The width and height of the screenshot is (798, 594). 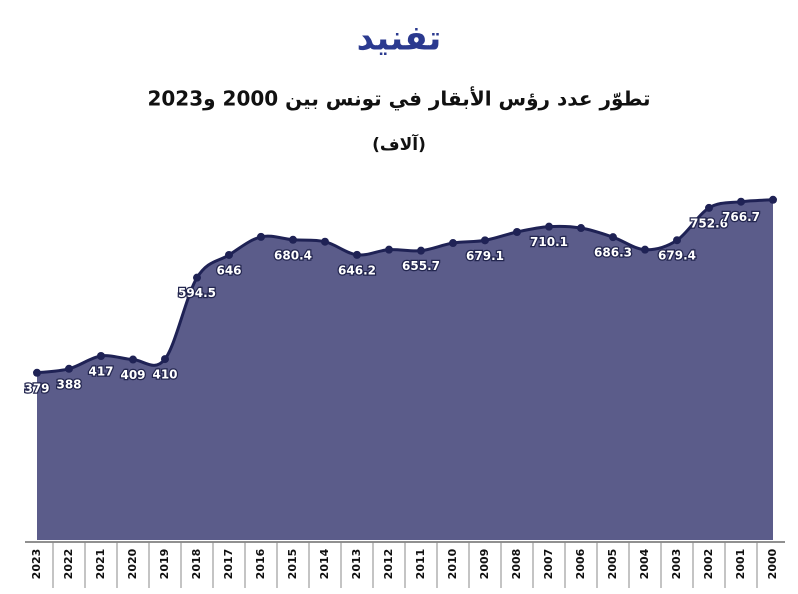 I want to click on value-label: 679.4, so click(x=677, y=256).